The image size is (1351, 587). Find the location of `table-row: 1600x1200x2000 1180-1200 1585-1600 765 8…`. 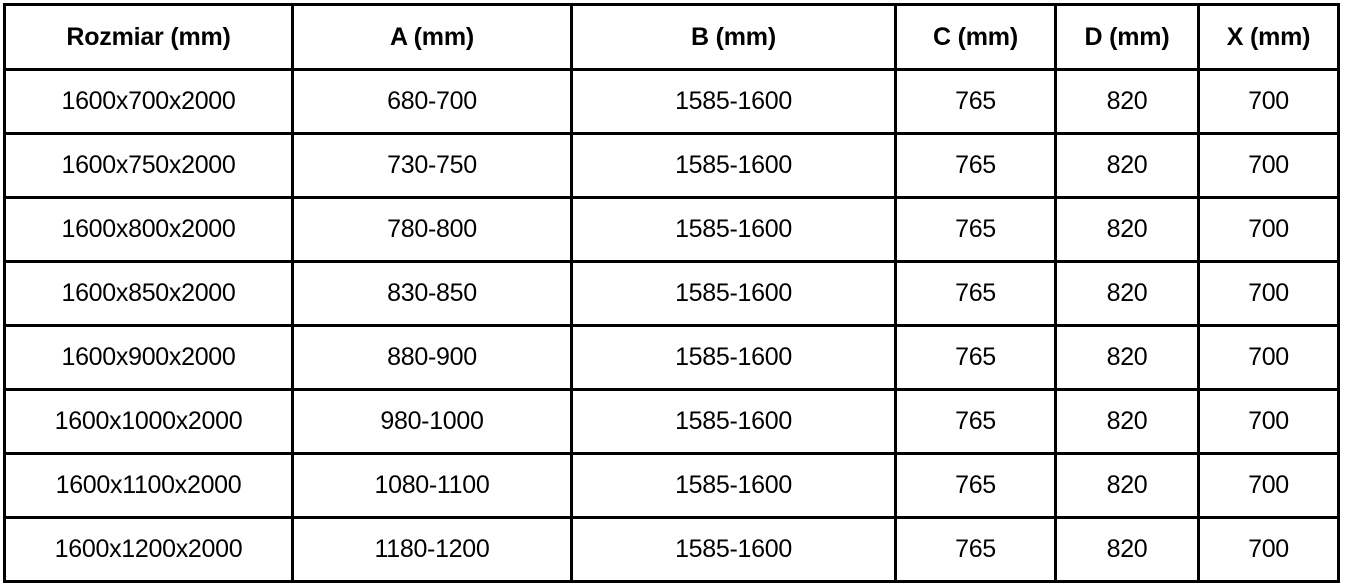

table-row: 1600x1200x2000 1180-1200 1585-1600 765 8… is located at coordinates (671, 549).